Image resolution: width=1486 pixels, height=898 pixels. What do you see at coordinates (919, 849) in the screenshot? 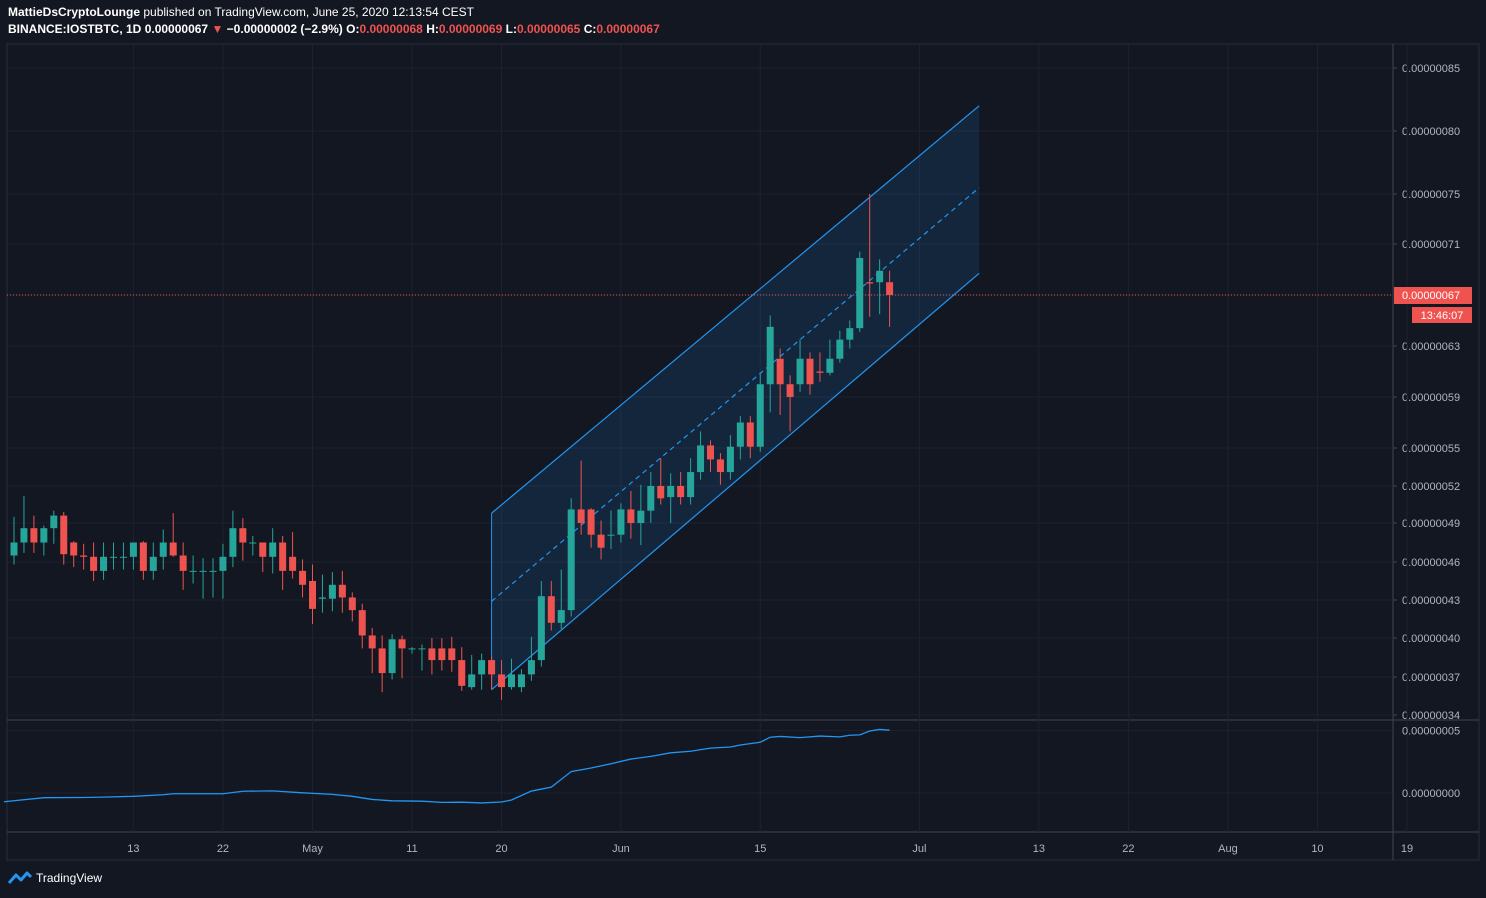
I see `x-axis-tick-label: Jul` at bounding box center [919, 849].